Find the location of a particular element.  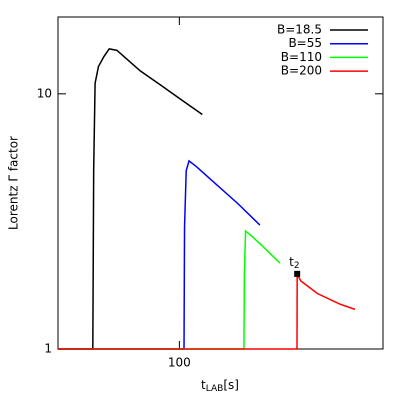

series-line is located at coordinates (207, 311).